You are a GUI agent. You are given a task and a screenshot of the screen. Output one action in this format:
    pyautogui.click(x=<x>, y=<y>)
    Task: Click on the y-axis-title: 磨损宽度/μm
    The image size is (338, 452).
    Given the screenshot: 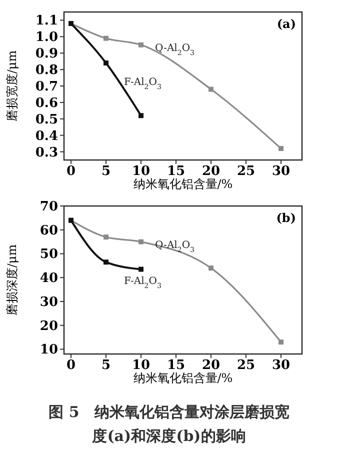 What is the action you would take?
    pyautogui.click(x=12, y=86)
    